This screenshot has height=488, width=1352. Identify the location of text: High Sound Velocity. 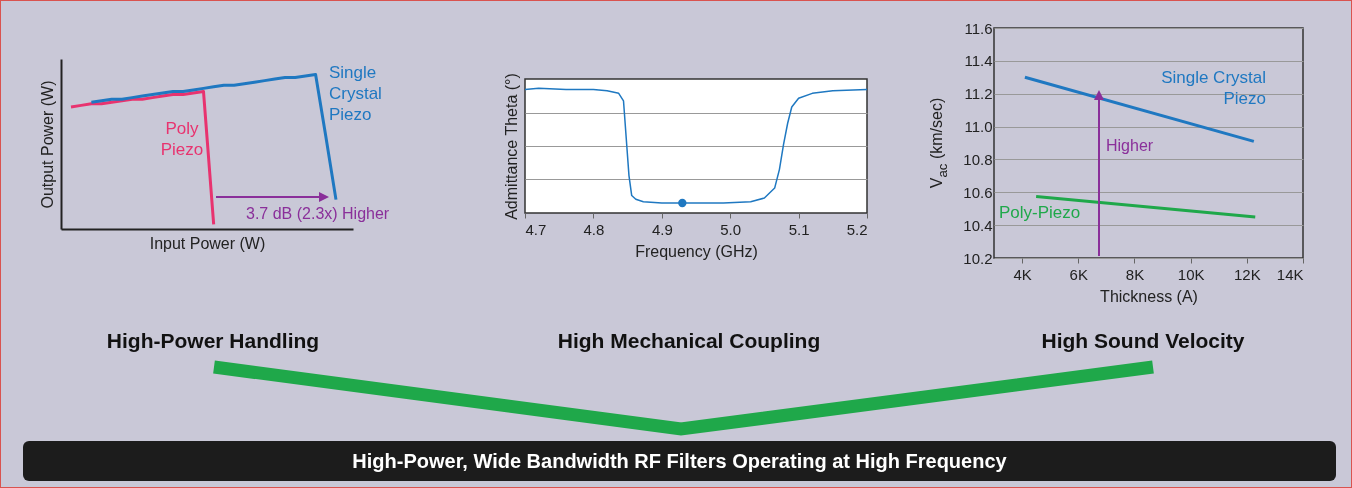
(1143, 341).